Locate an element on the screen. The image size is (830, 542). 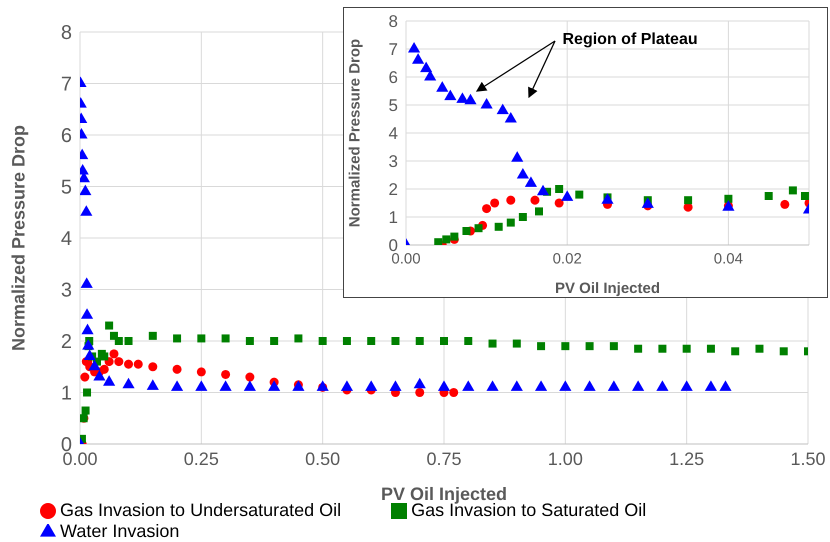
x-tick-label: 0.04 is located at coordinates (728, 259).